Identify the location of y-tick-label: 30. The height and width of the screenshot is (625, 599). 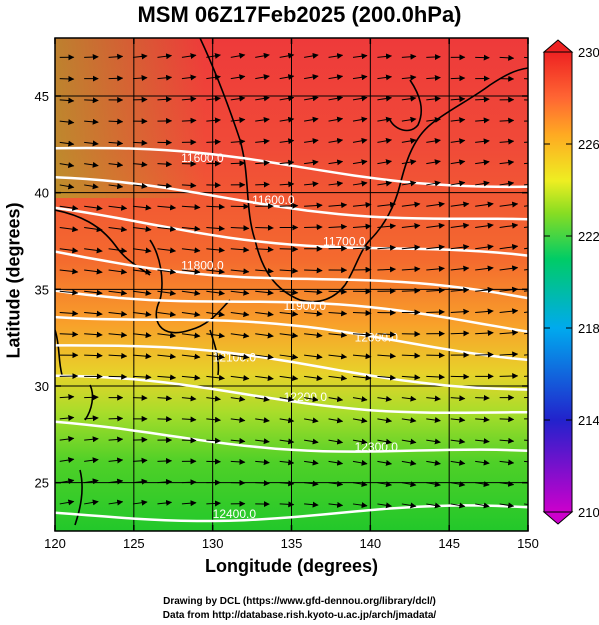
(42, 386).